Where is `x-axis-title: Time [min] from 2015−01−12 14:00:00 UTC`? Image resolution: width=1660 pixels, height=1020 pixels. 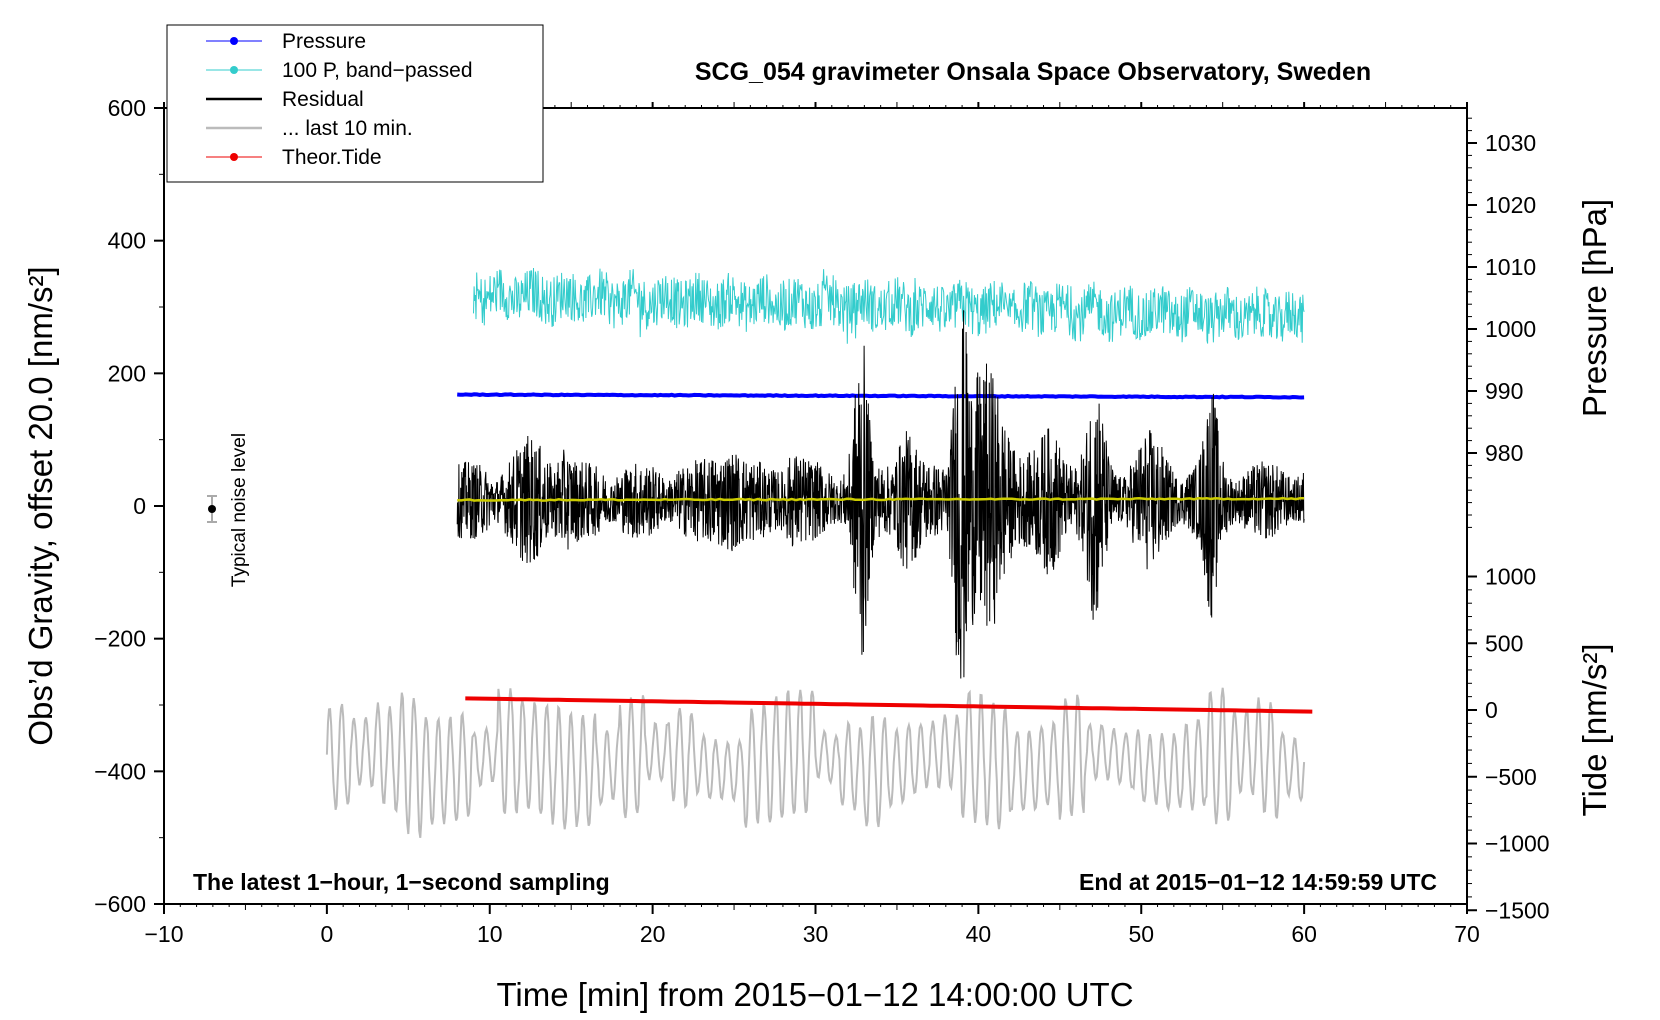
x-axis-title: Time [min] from 2015−01−12 14:00:00 UTC is located at coordinates (814, 994).